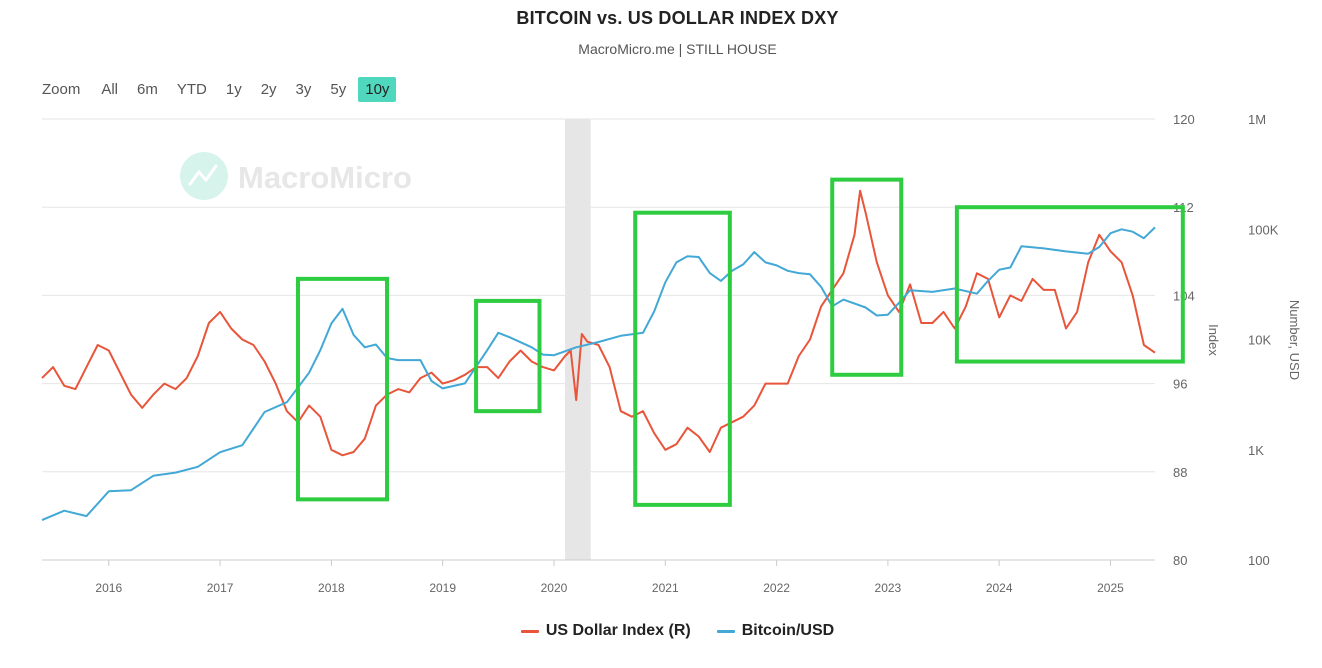  What do you see at coordinates (725, 631) in the screenshot?
I see `legend-swatch-btc` at bounding box center [725, 631].